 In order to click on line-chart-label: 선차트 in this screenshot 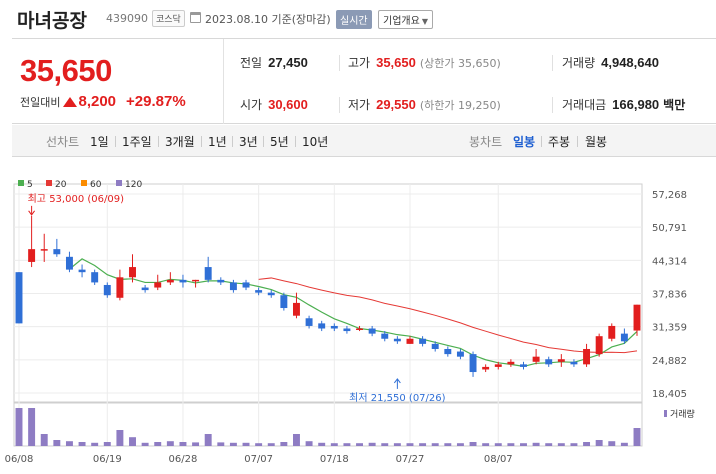, I will do `click(63, 142)`.